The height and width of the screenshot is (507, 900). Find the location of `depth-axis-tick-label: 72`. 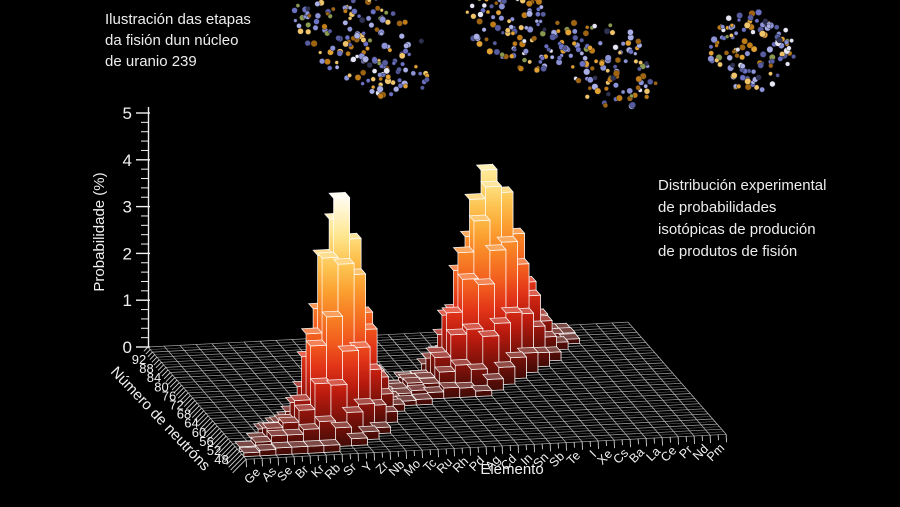

depth-axis-tick-label: 72 is located at coordinates (176, 405).